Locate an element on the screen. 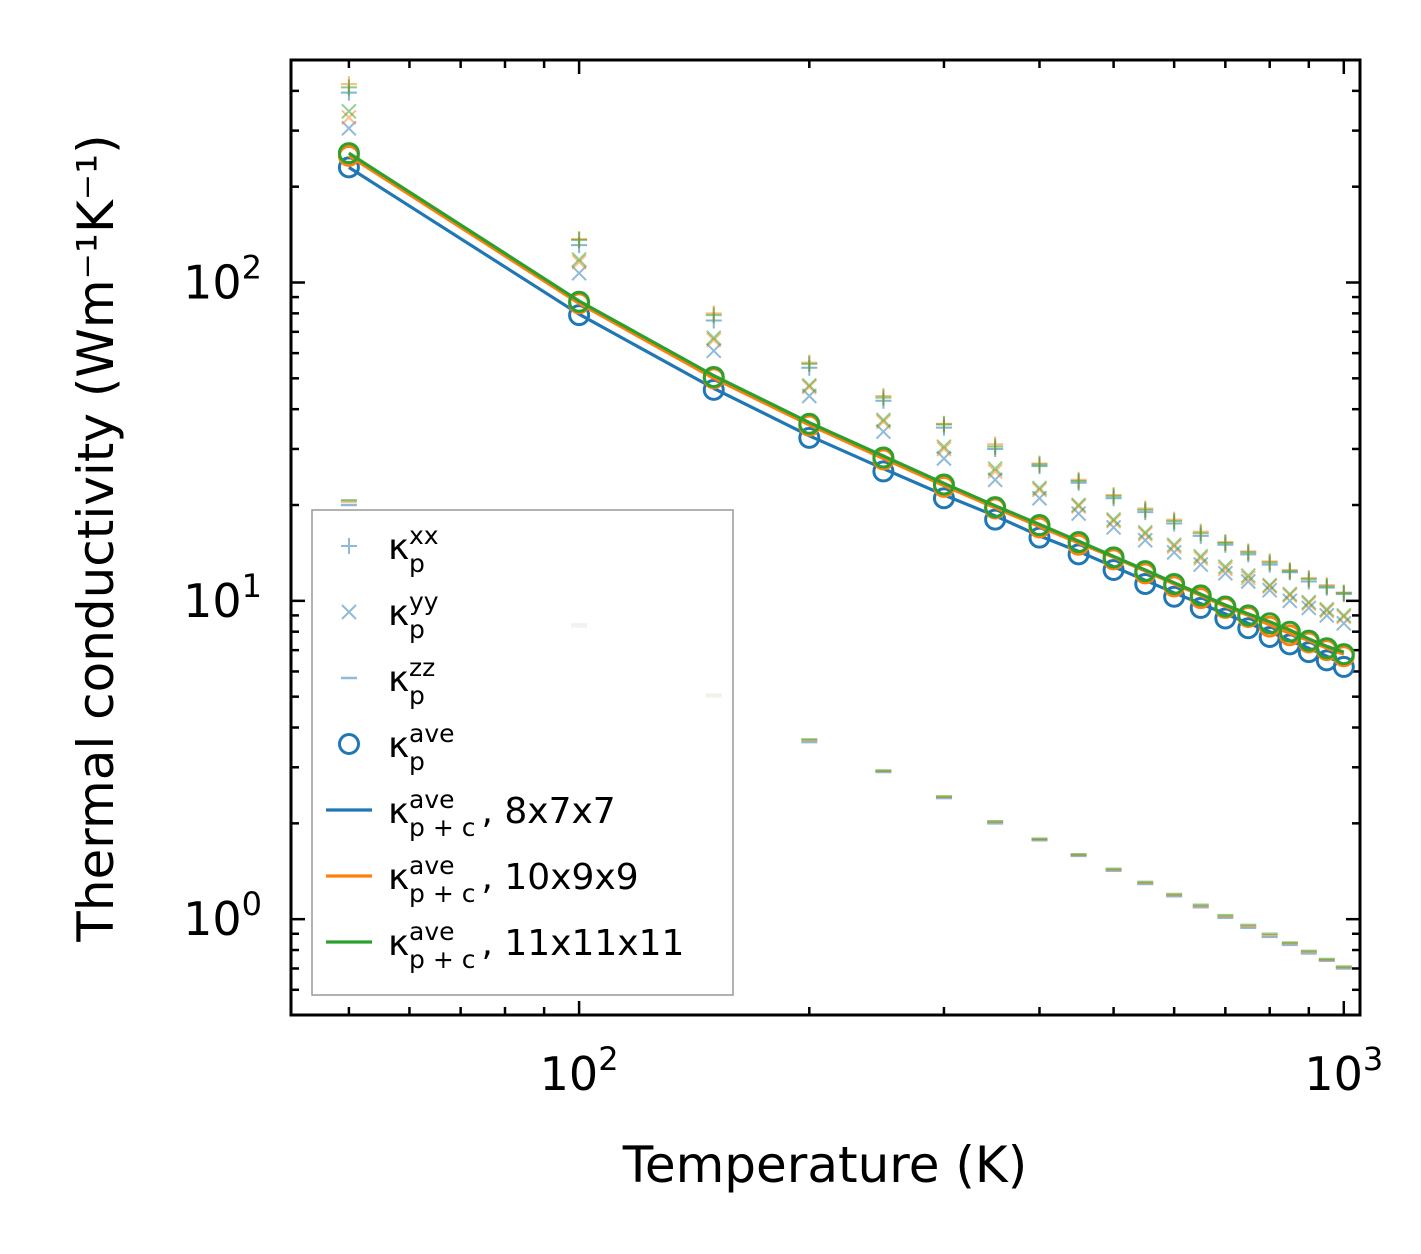  legend-item: κyy p is located at coordinates (390, 615).